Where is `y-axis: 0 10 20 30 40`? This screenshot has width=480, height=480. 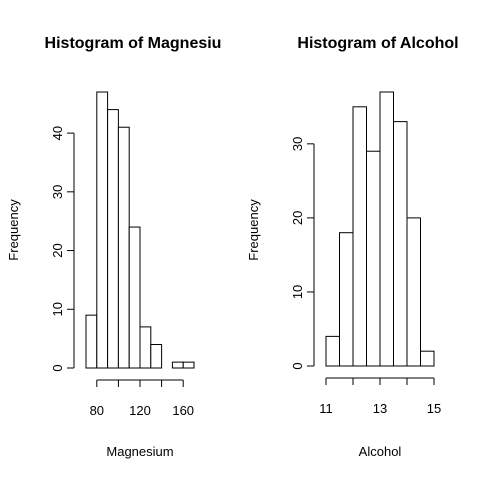 y-axis: 0 10 20 30 40 is located at coordinates (62, 249).